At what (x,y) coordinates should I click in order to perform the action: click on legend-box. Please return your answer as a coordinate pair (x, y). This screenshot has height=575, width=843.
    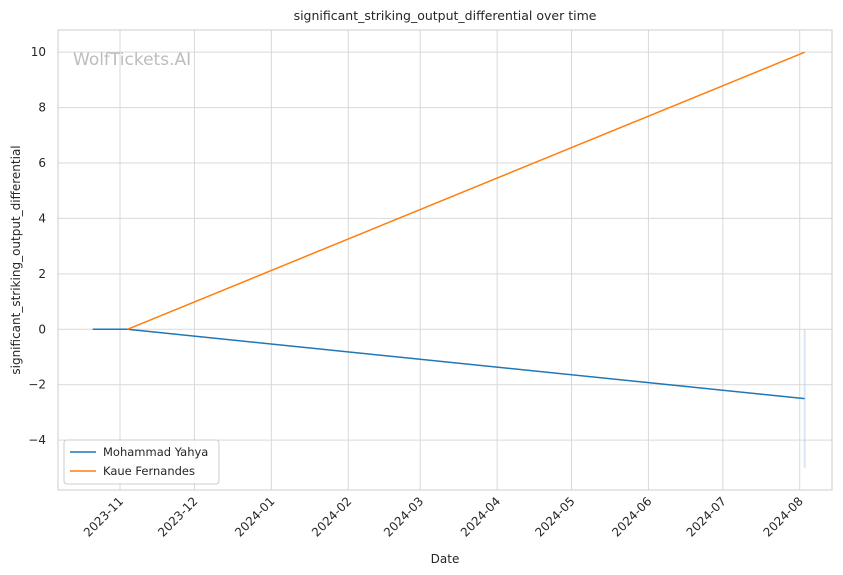
    Looking at the image, I should click on (141, 462).